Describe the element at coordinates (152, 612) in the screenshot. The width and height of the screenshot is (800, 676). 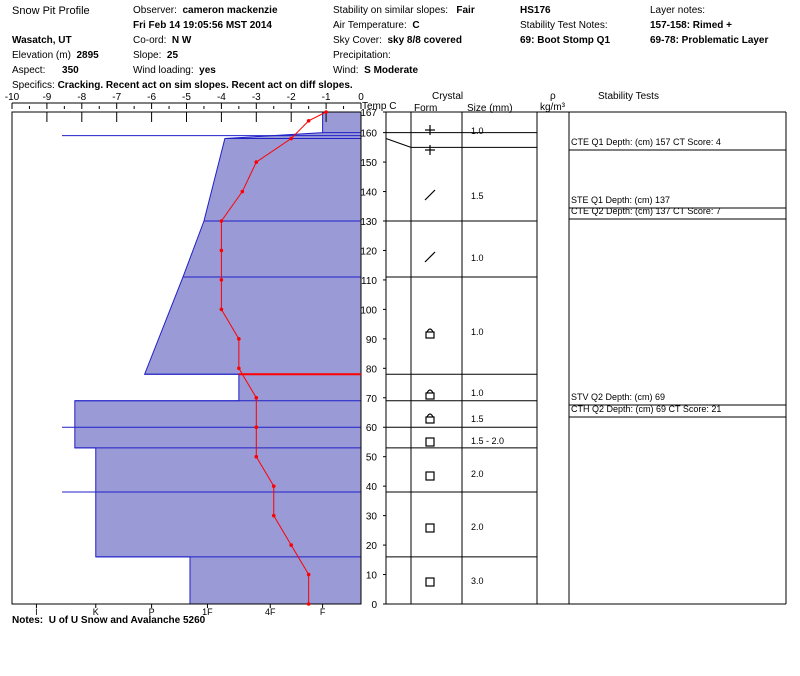
I see `hardness-tick-label: P` at that location.